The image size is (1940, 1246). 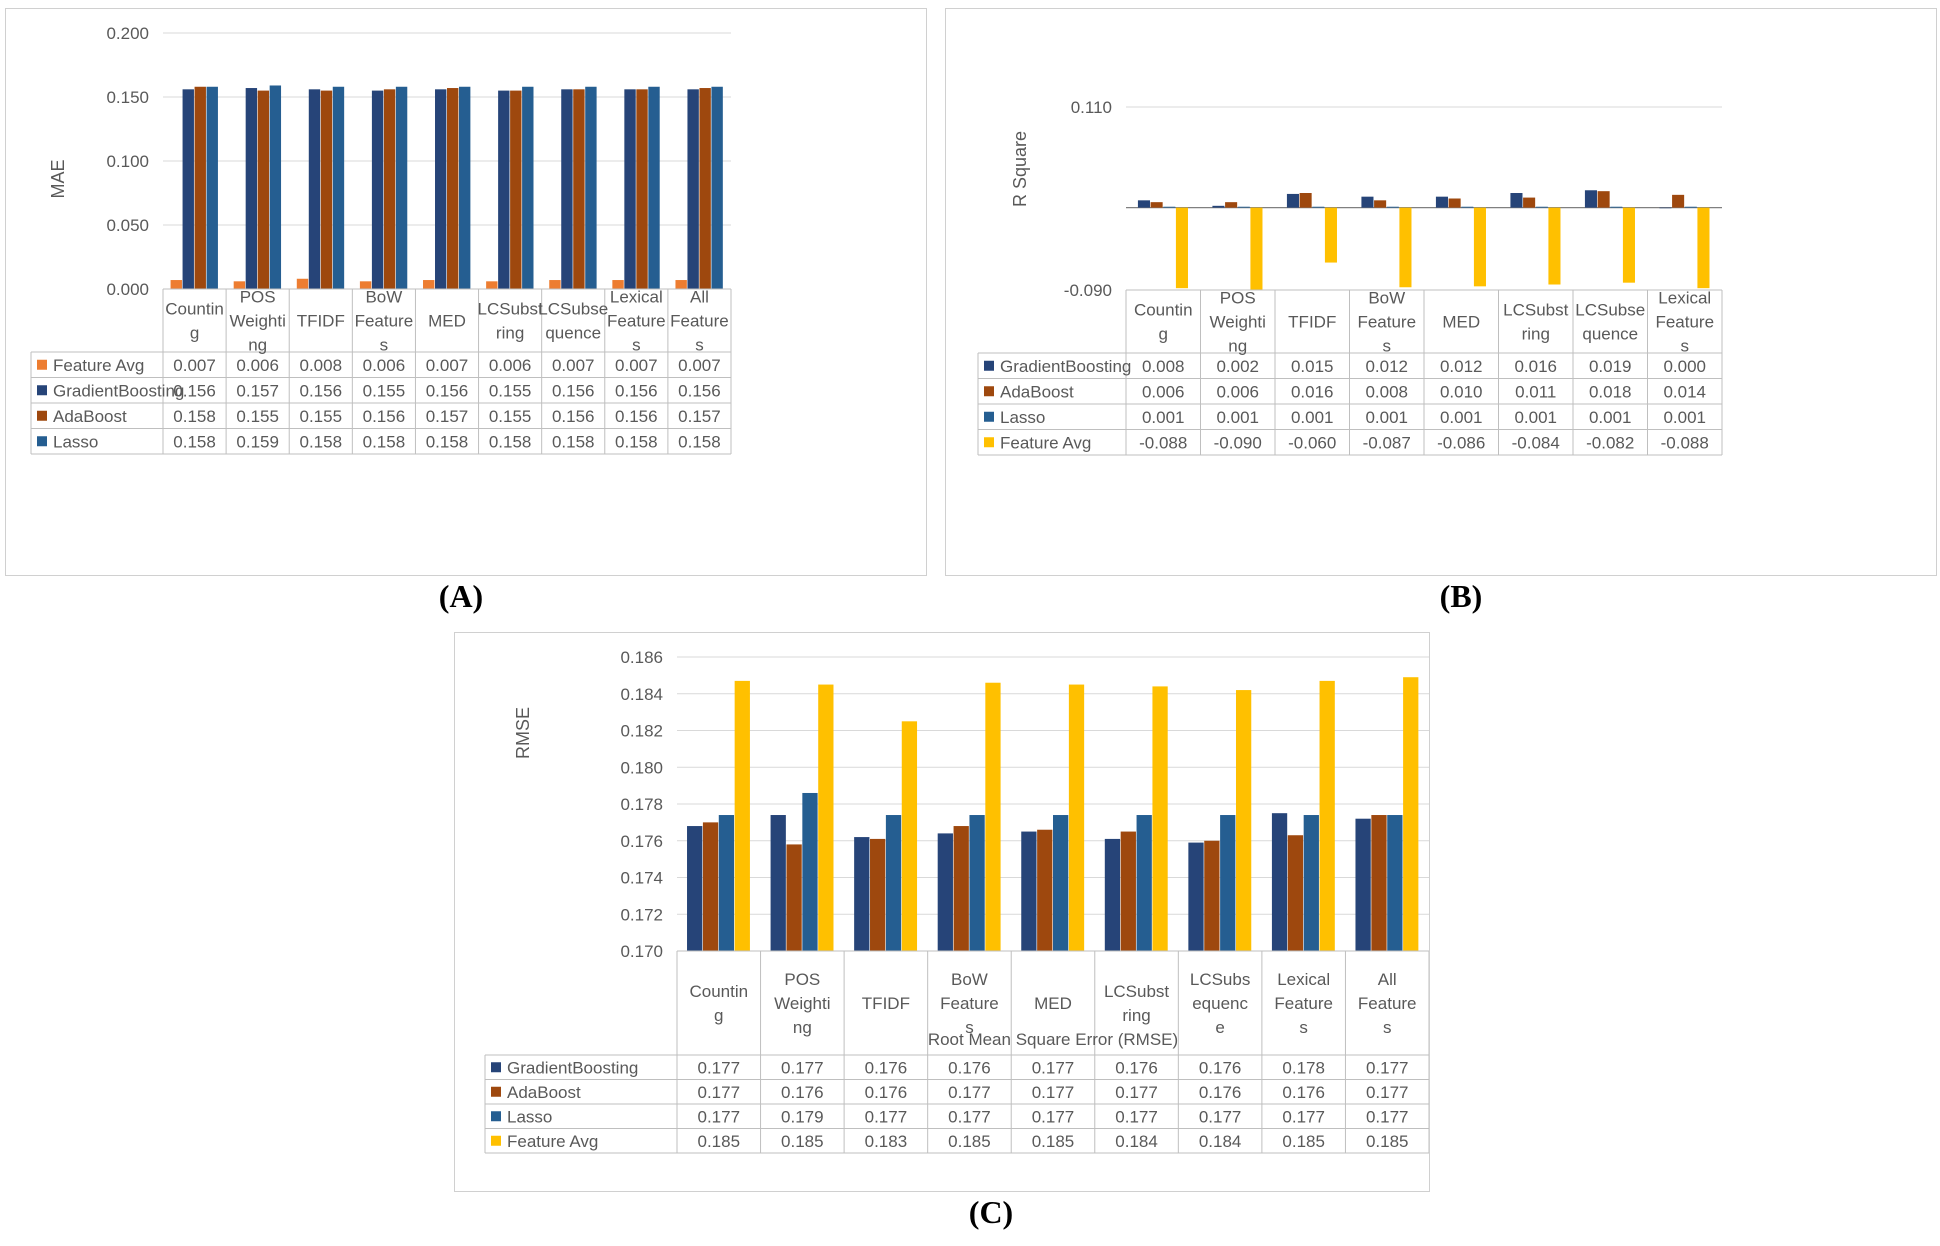 What do you see at coordinates (1610, 366) in the screenshot?
I see `data-label-gradientboosting-lcsubse-quence: 0.019` at bounding box center [1610, 366].